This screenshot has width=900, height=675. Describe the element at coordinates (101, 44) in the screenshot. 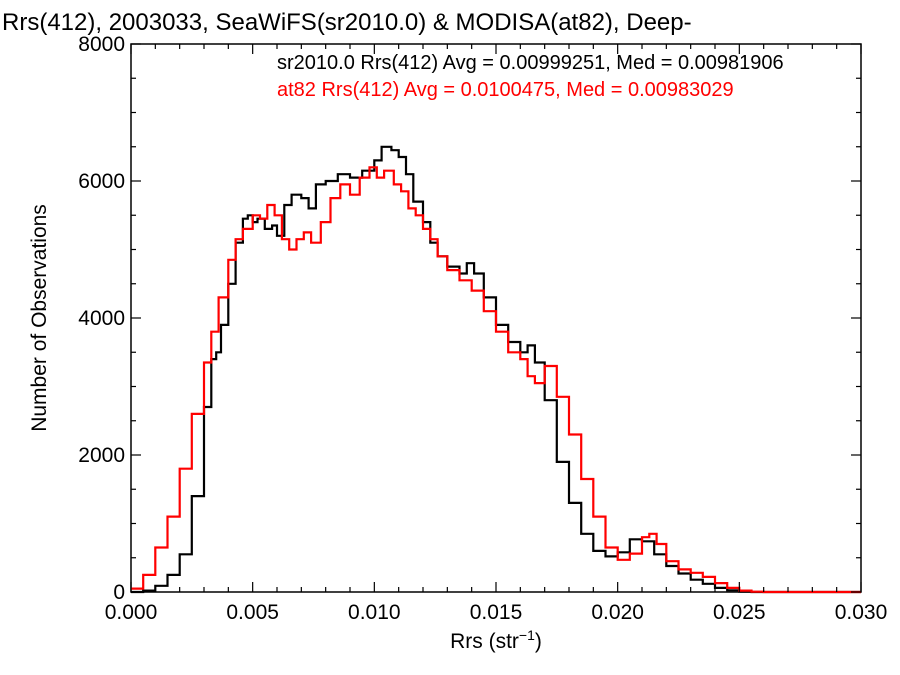

I see `y-tick-label: 8000` at that location.